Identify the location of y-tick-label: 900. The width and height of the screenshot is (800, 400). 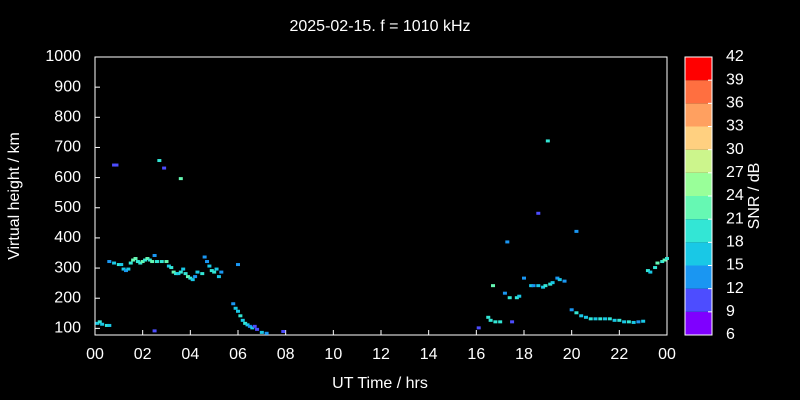
(67, 86).